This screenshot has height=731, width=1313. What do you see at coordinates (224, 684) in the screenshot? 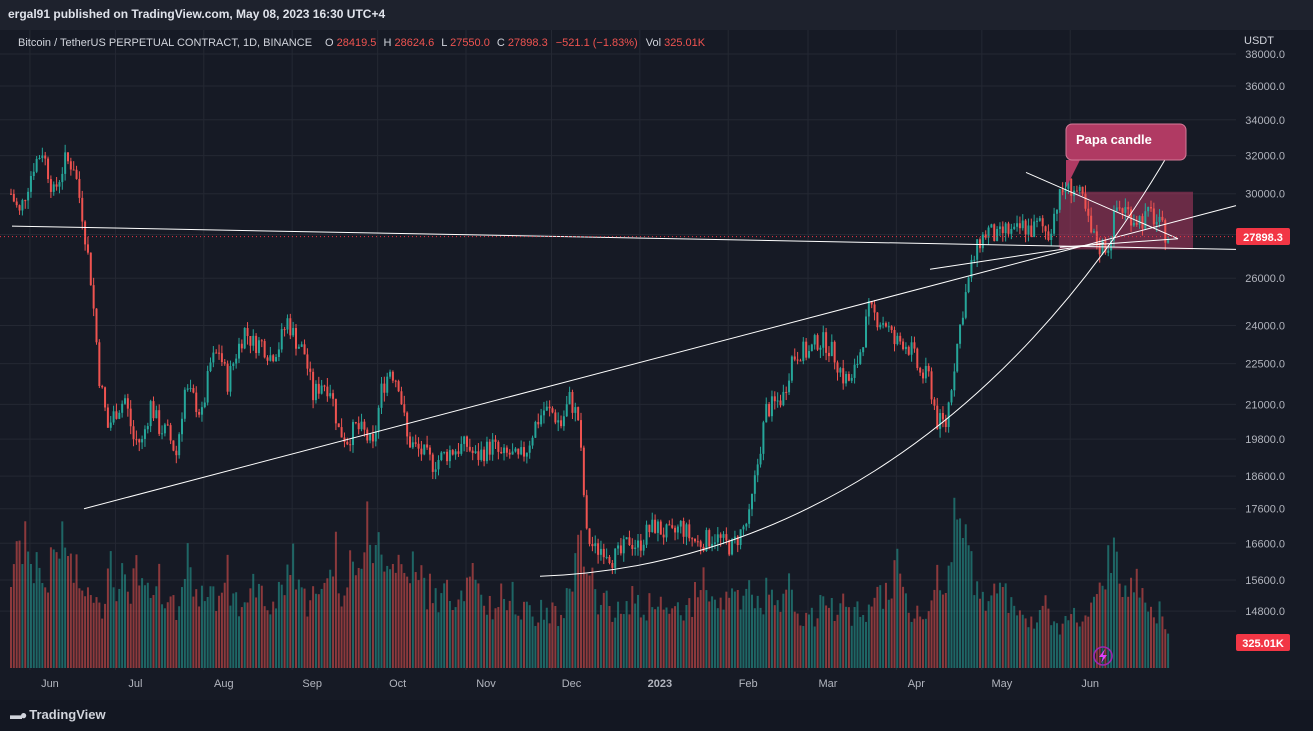
I see `x-tick-label: Aug` at bounding box center [224, 684].